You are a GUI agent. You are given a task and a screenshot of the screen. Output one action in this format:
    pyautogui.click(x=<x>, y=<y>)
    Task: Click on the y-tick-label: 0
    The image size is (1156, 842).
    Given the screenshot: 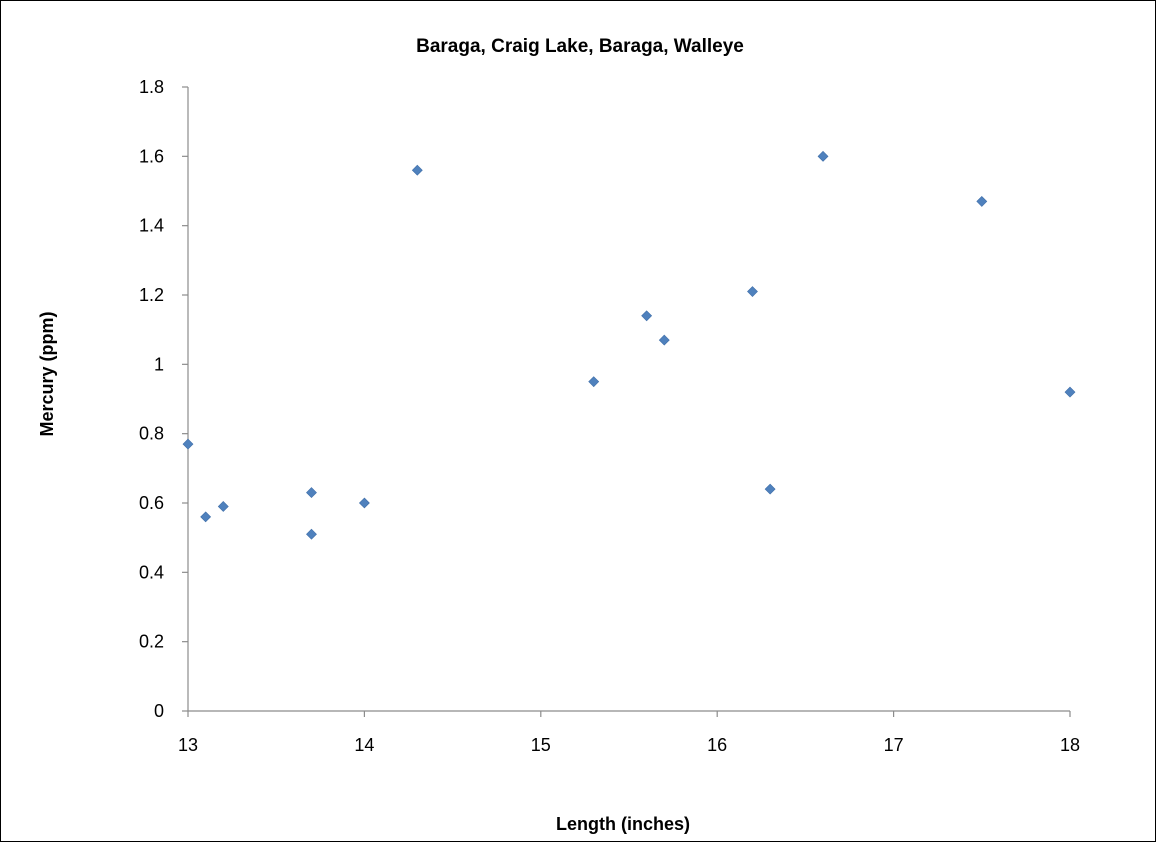 What is the action you would take?
    pyautogui.click(x=159, y=711)
    